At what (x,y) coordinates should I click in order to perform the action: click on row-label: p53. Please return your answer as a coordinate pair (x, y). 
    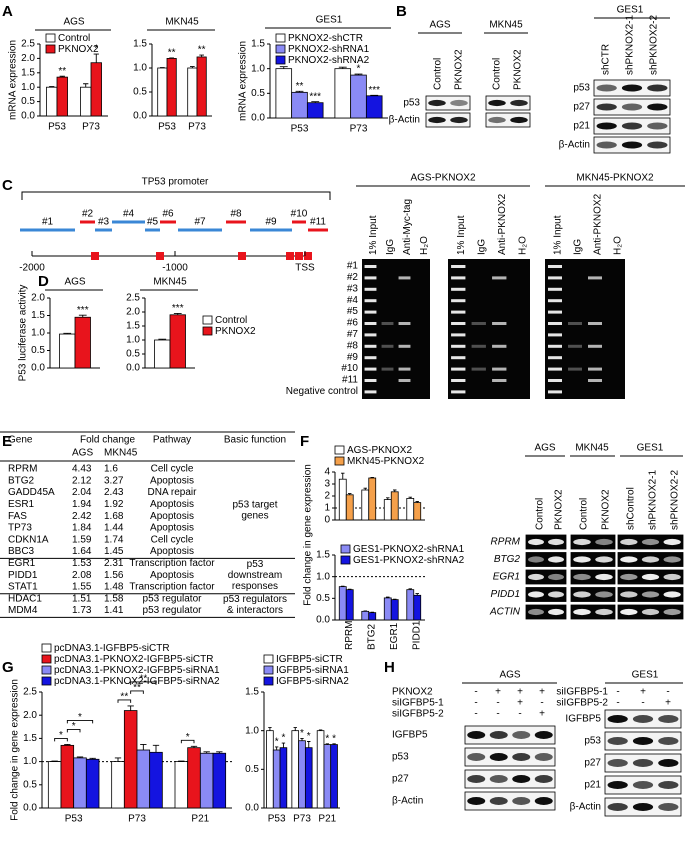
    Looking at the image, I should click on (581, 88).